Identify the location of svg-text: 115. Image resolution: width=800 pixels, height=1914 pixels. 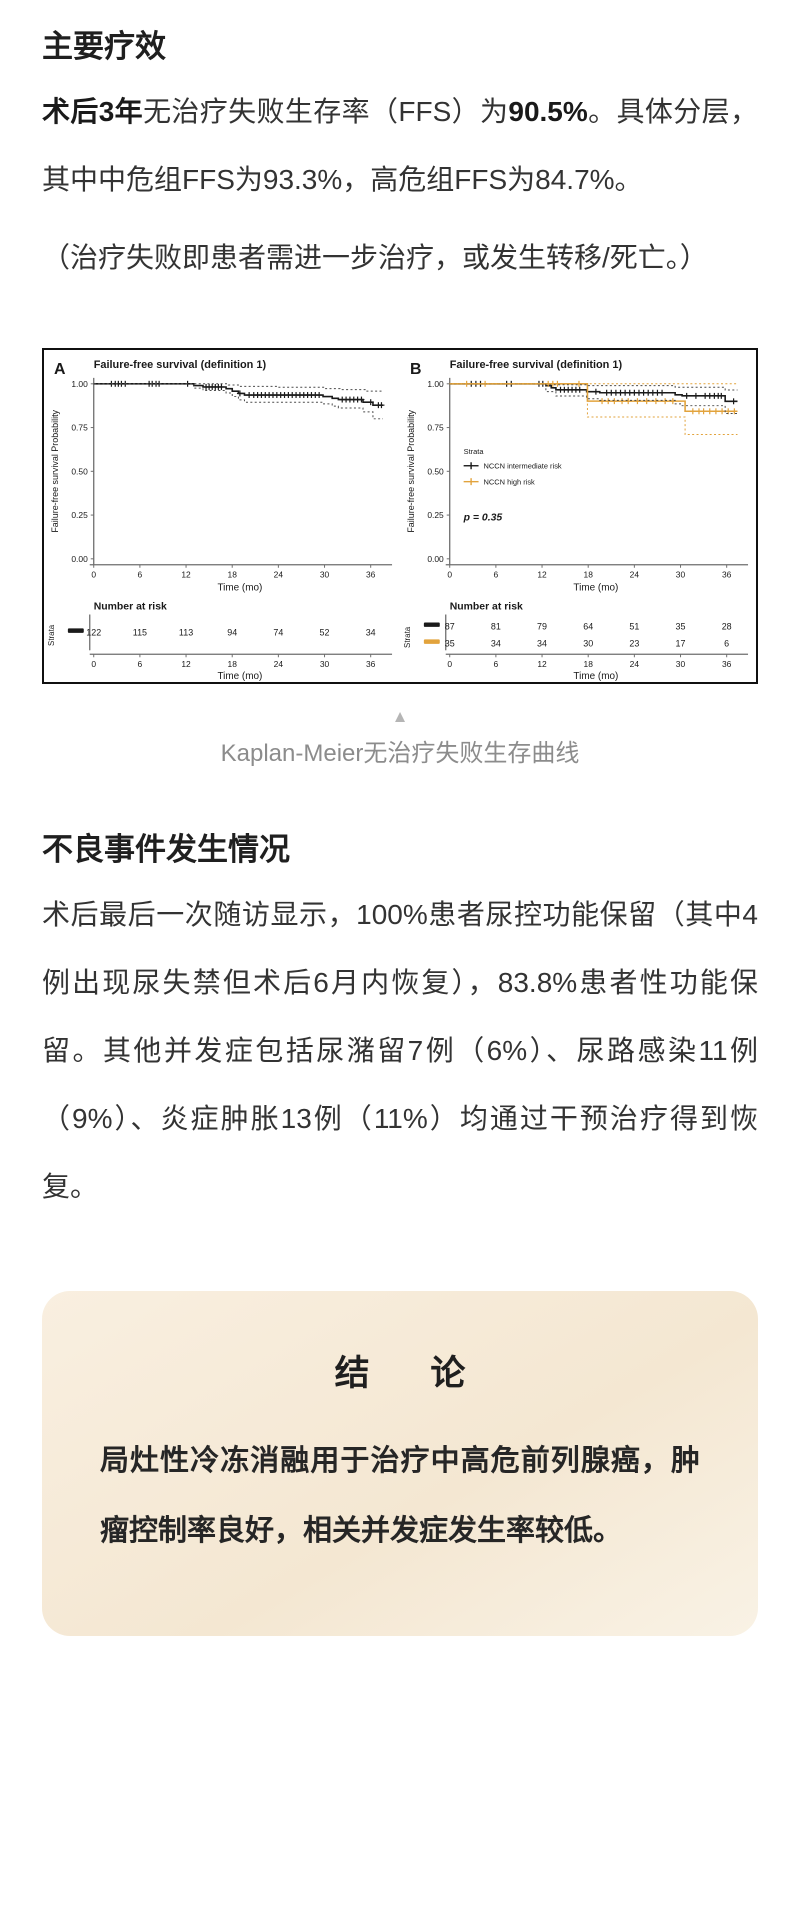
(140, 632).